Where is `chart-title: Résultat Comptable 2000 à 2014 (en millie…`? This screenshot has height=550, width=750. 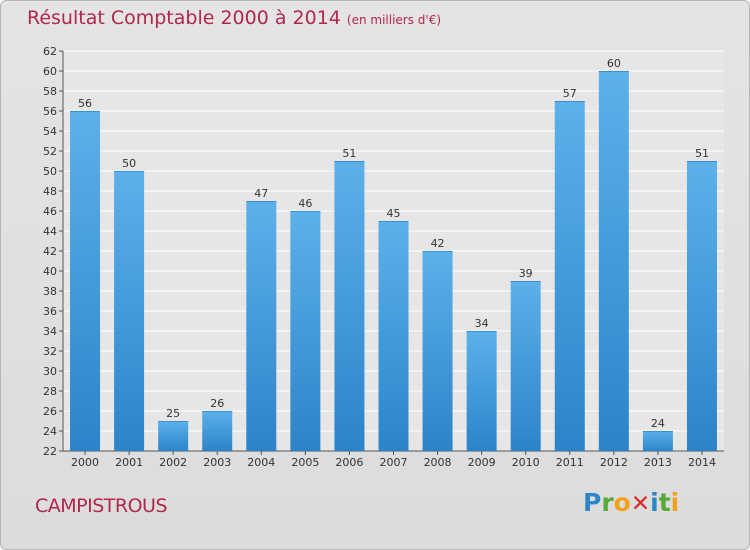
chart-title: Résultat Comptable 2000 à 2014 (en millie… is located at coordinates (234, 18).